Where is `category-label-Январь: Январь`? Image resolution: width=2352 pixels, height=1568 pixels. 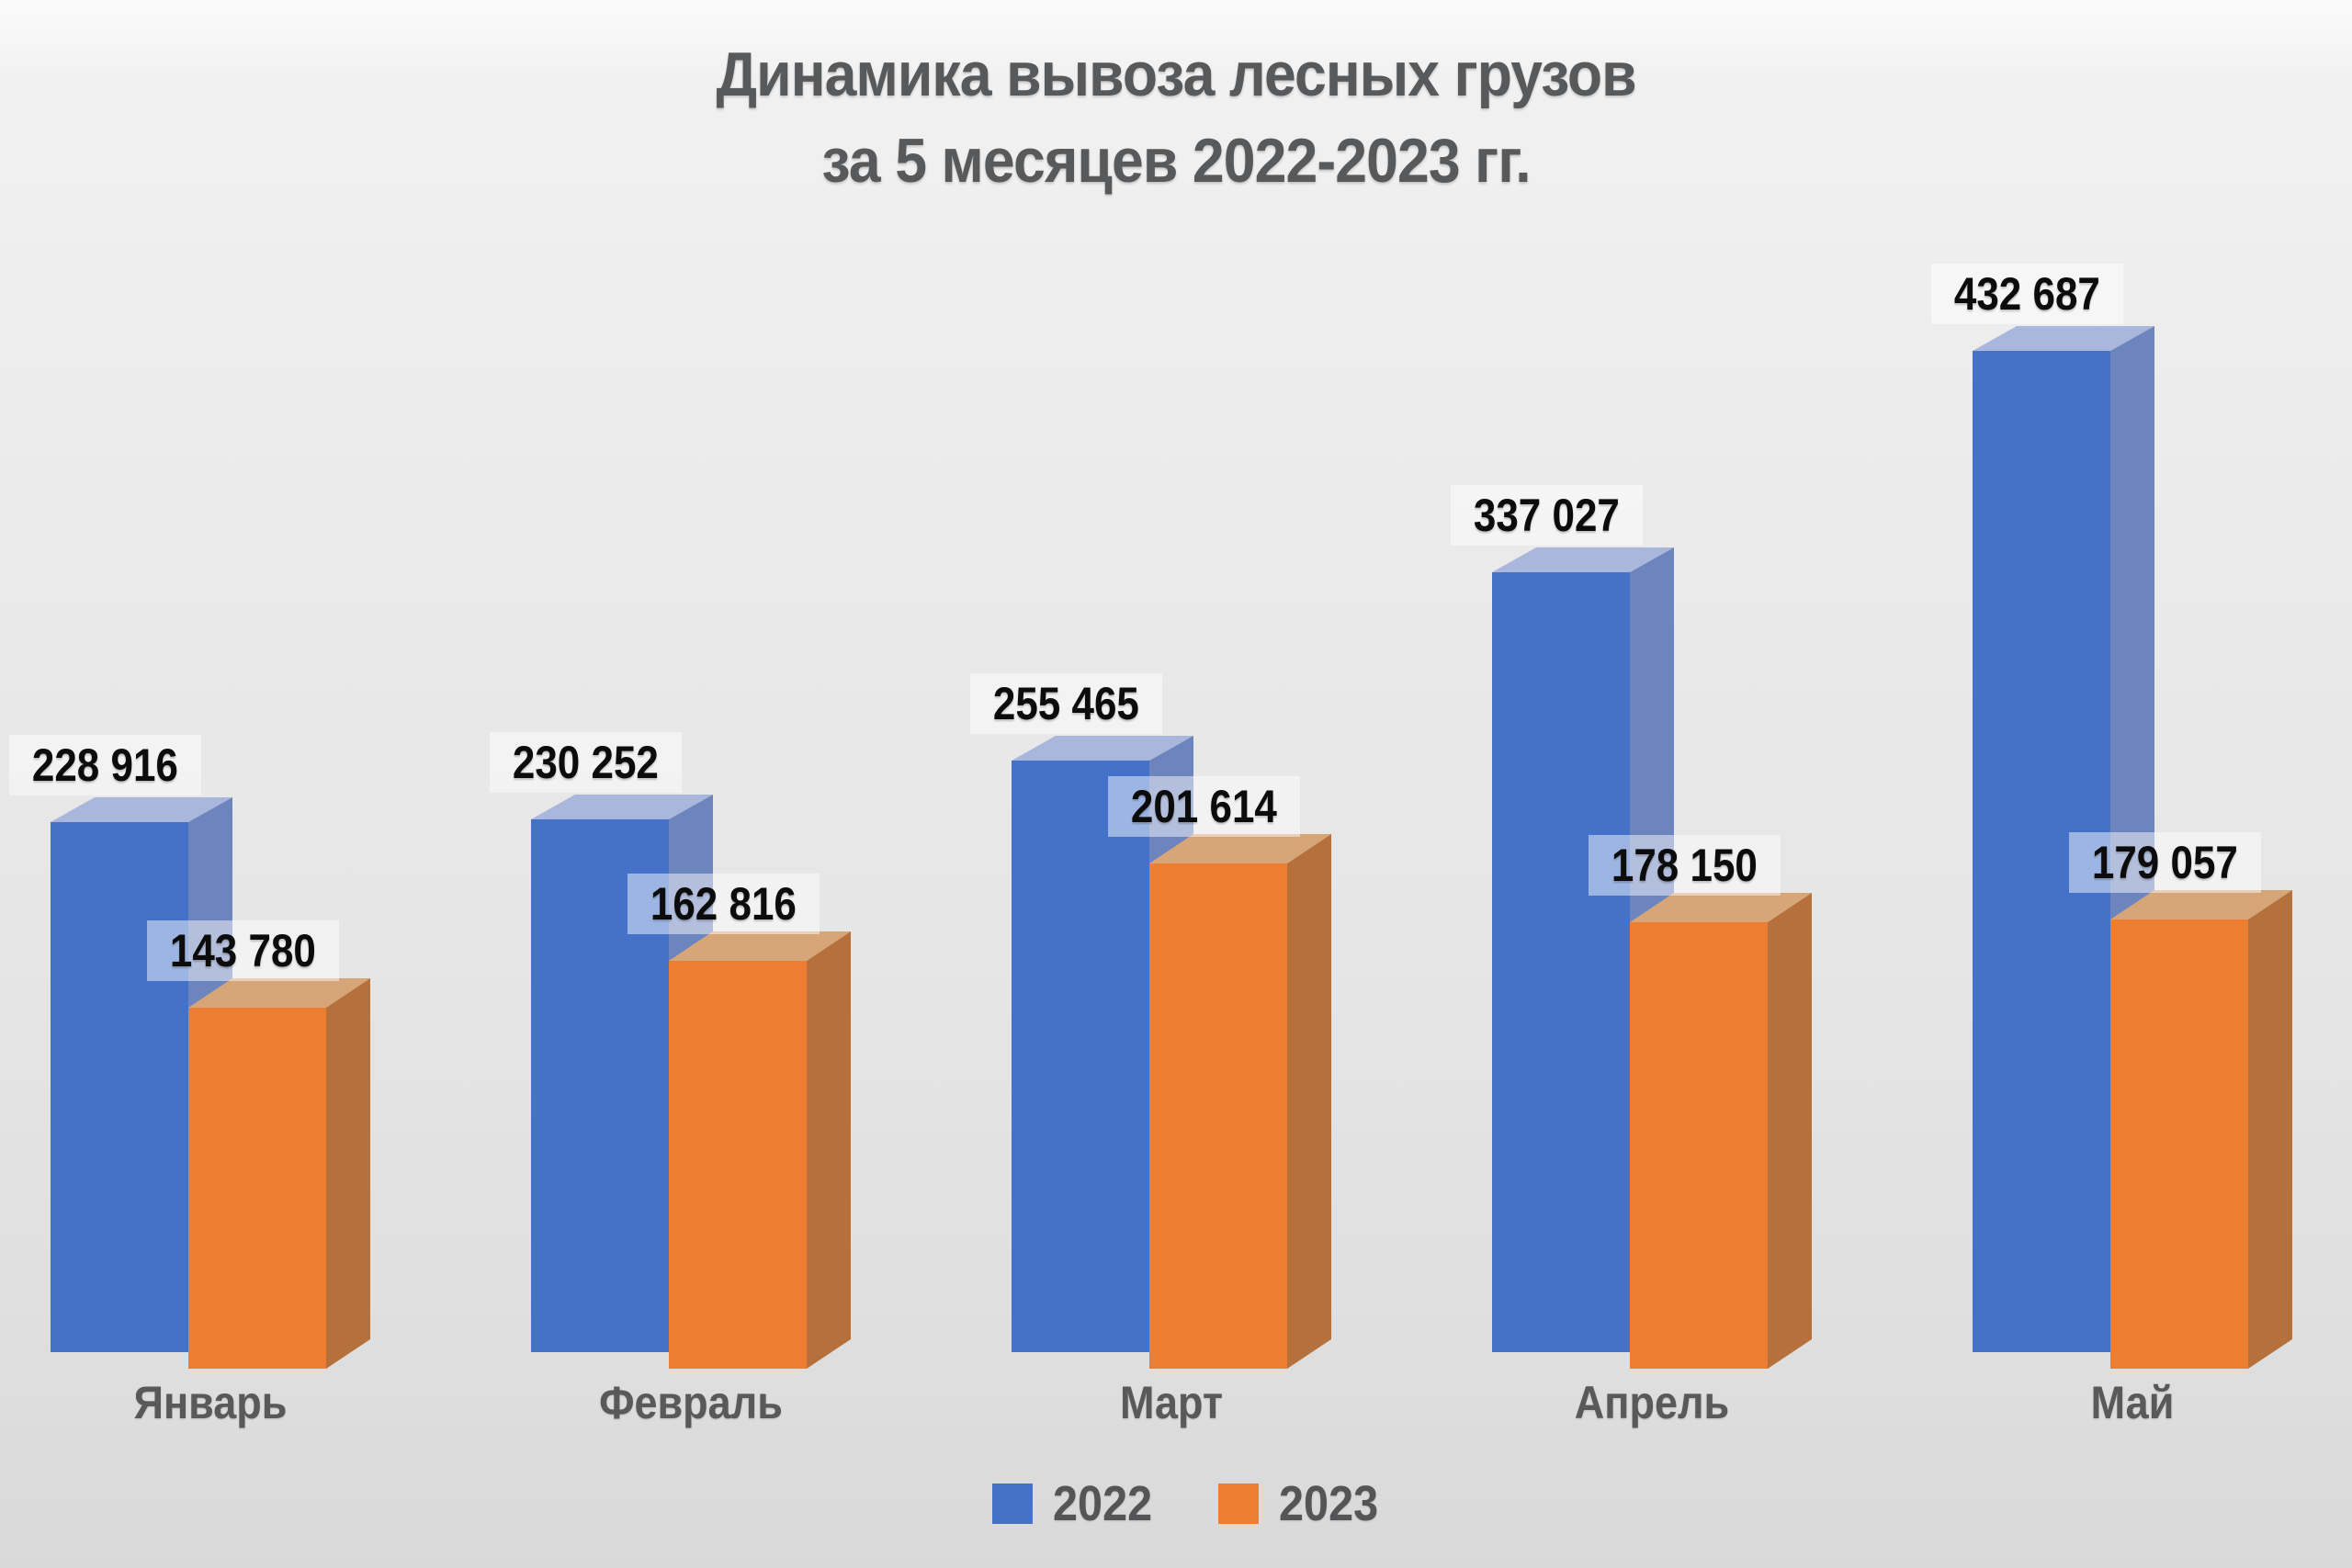
category-label-Январь: Январь is located at coordinates (211, 1403).